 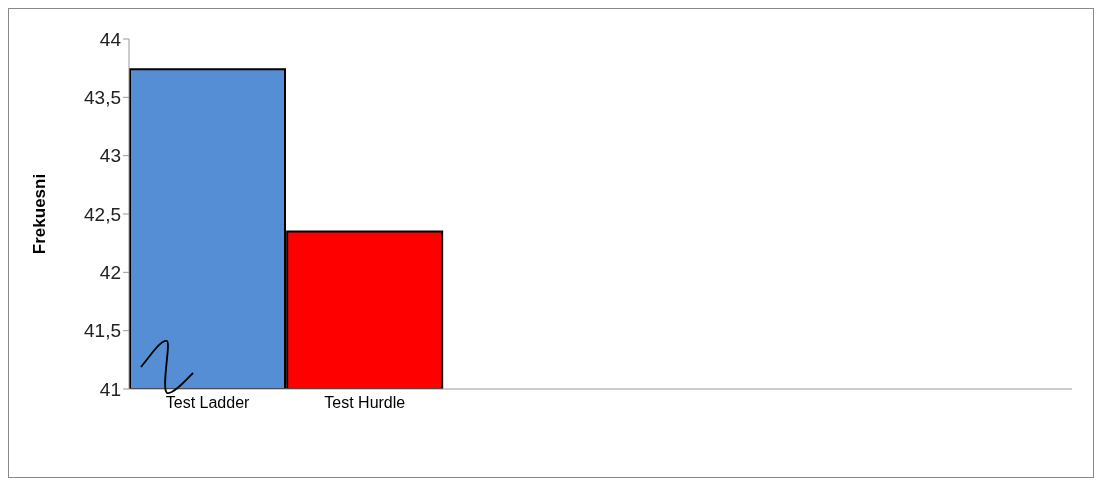 I want to click on y-tick-label: 41, so click(x=110, y=389).